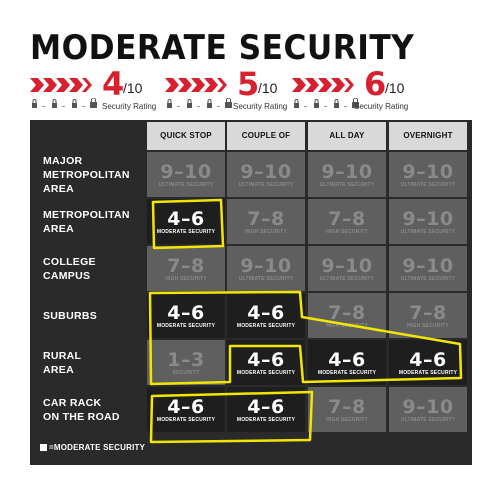 The image size is (500, 500). What do you see at coordinates (266, 145) in the screenshot?
I see `column-header: COUPLE OF HOURS` at bounding box center [266, 145].